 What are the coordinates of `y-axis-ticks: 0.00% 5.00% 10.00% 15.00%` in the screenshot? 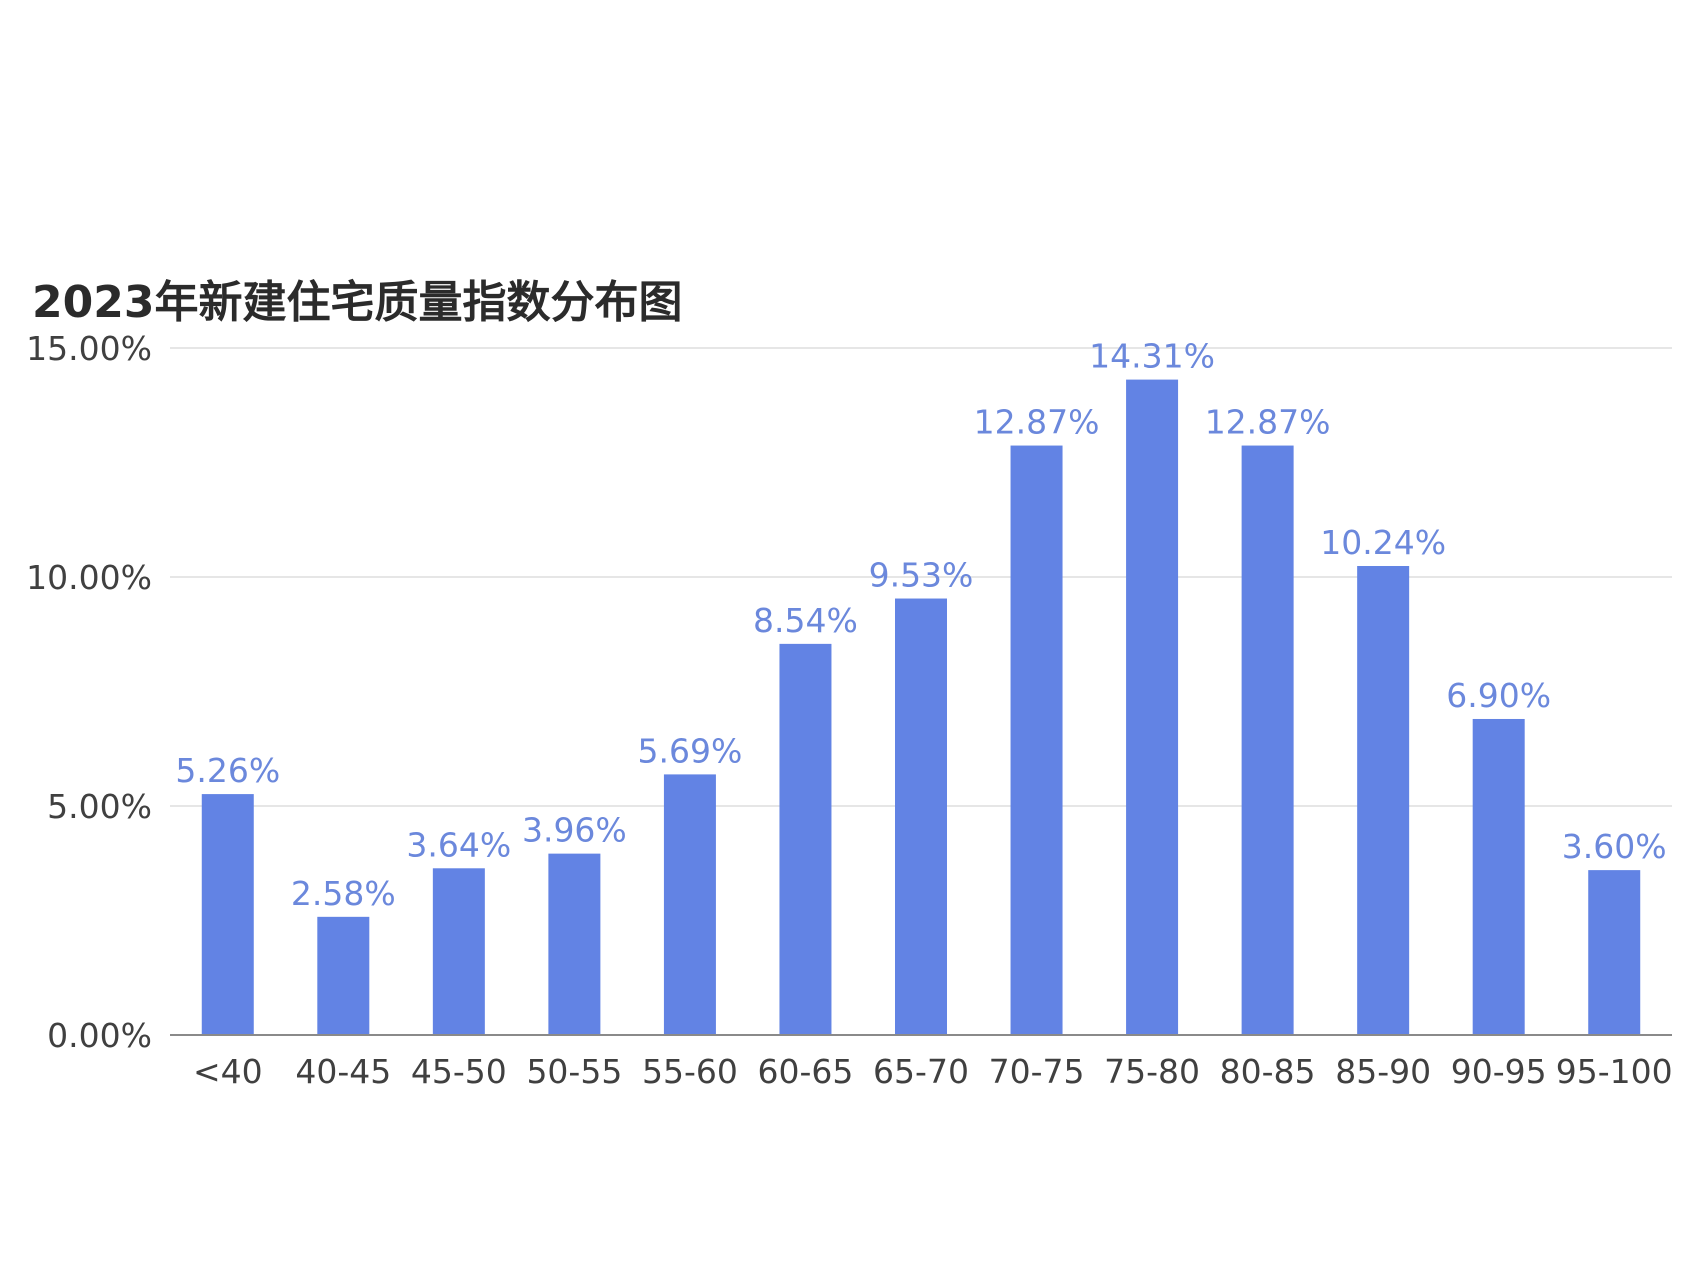 It's located at (89, 692).